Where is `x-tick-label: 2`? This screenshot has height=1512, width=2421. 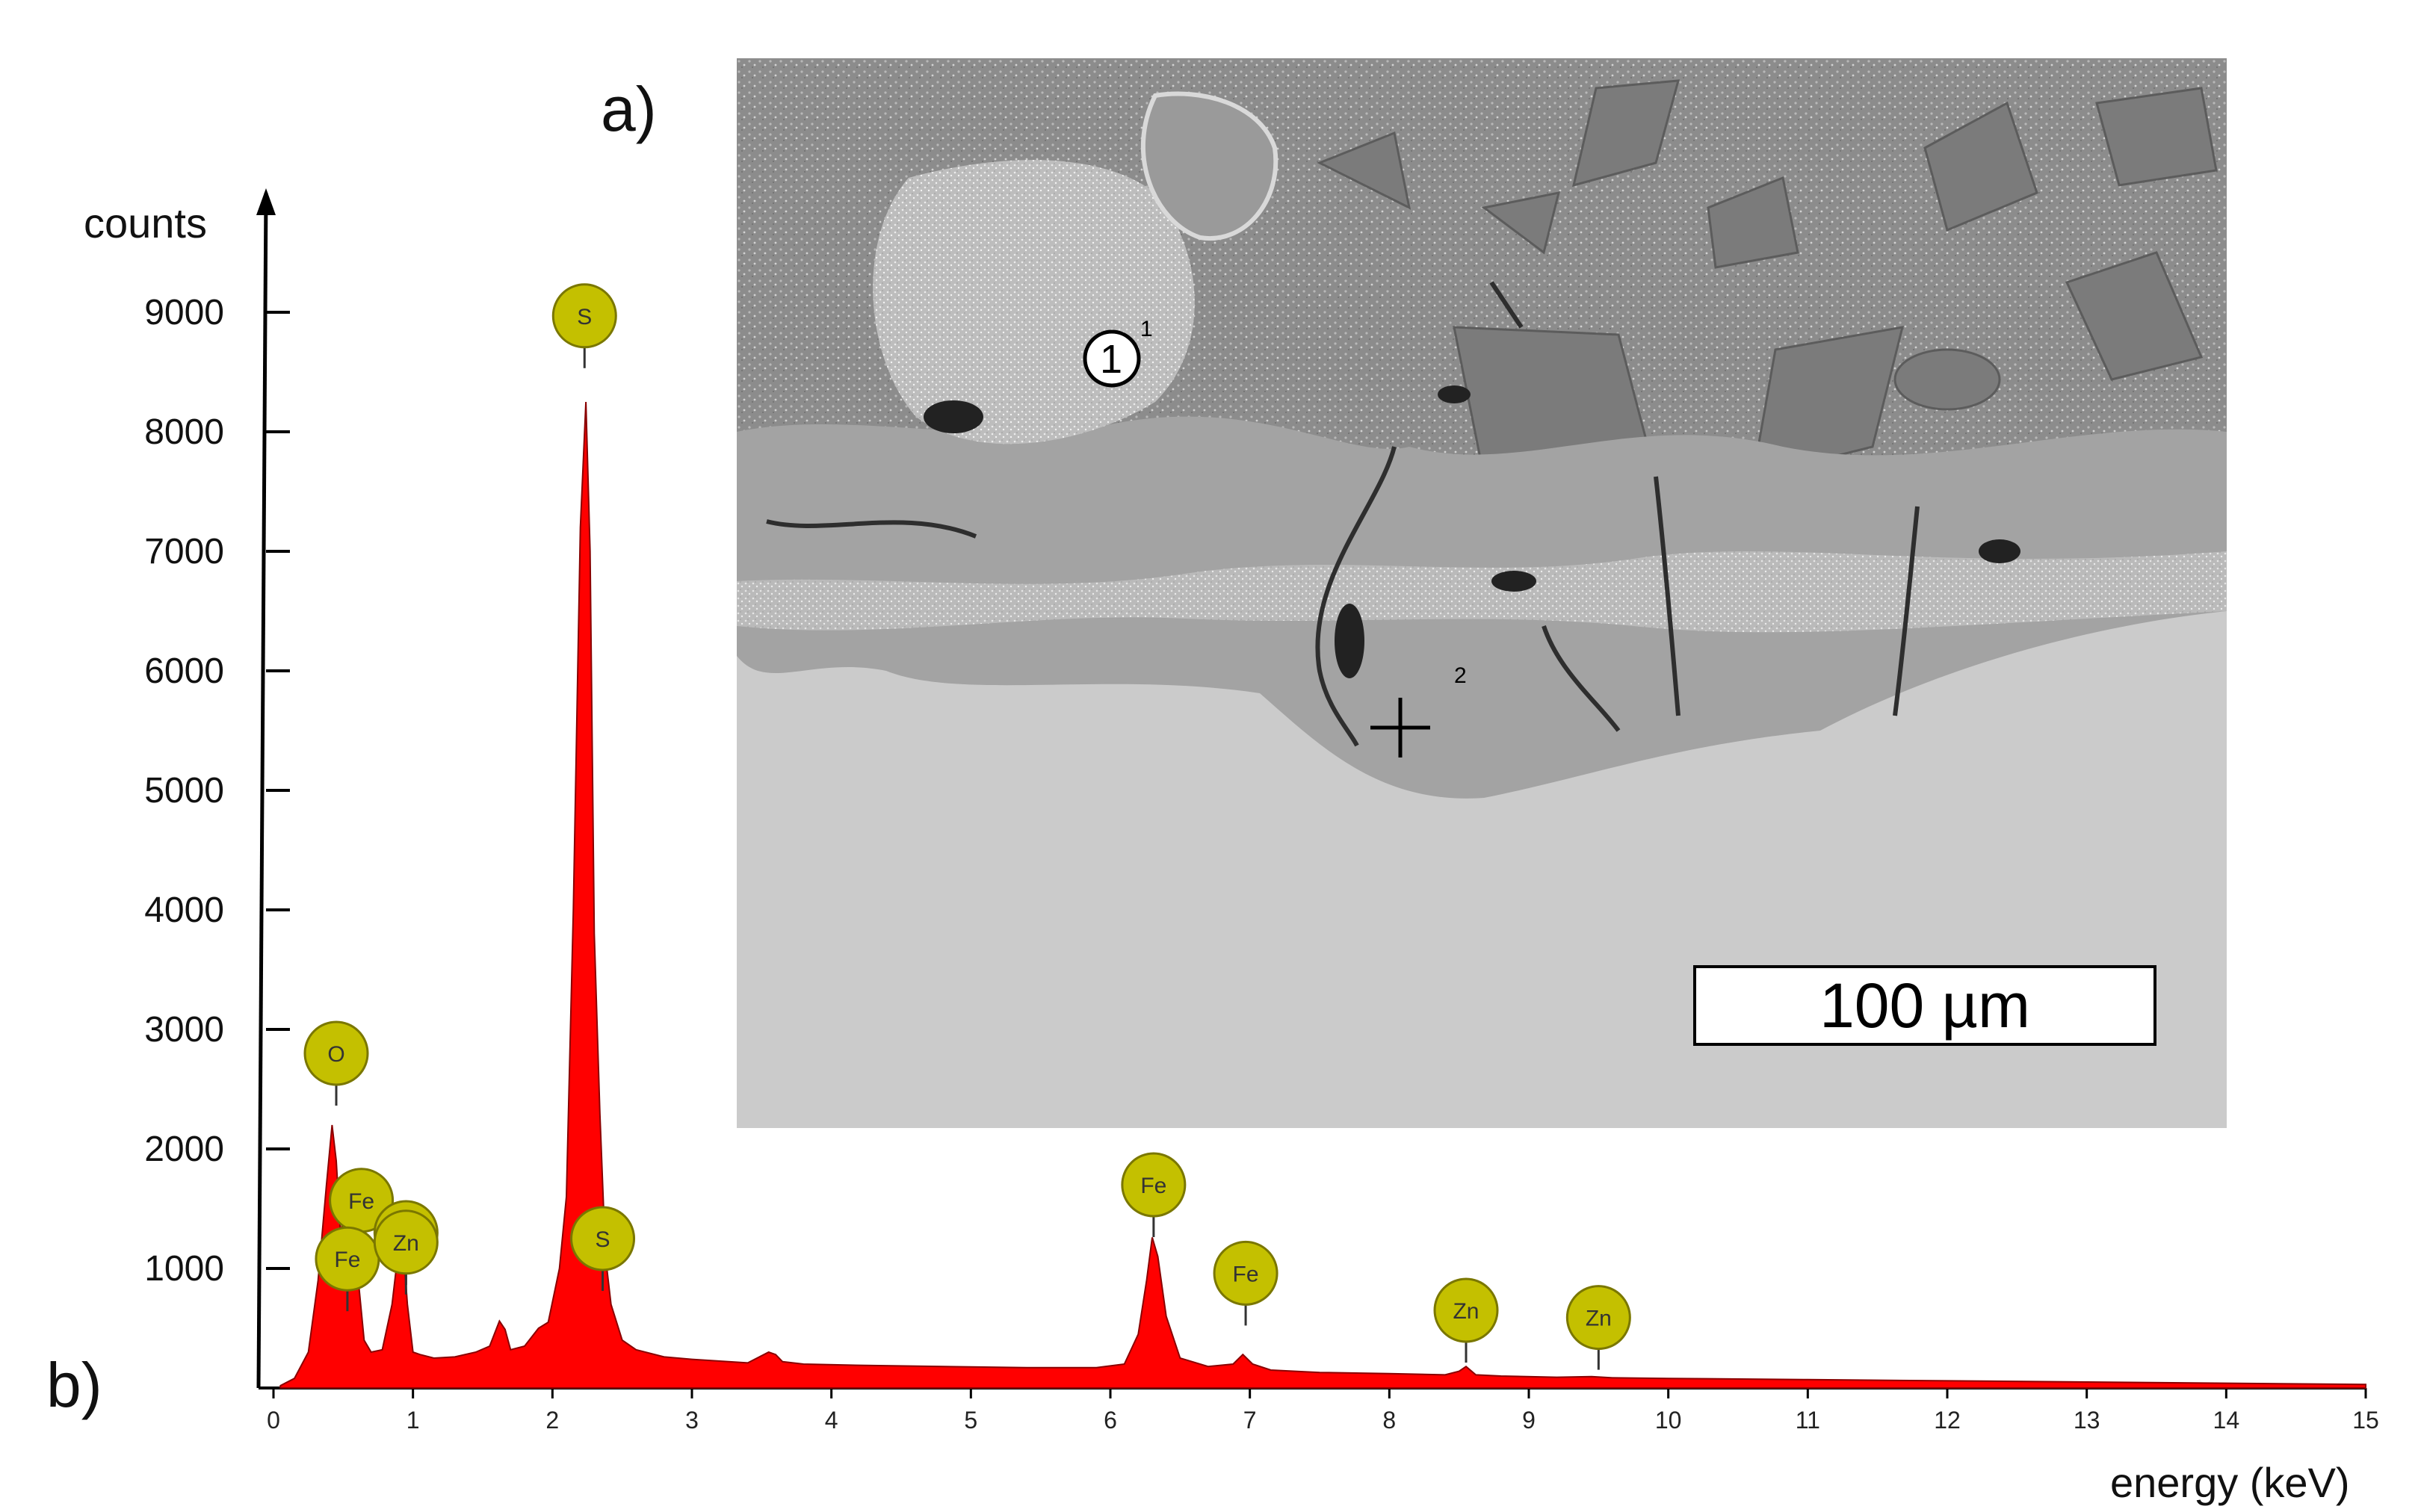 x-tick-label: 2 is located at coordinates (552, 1420).